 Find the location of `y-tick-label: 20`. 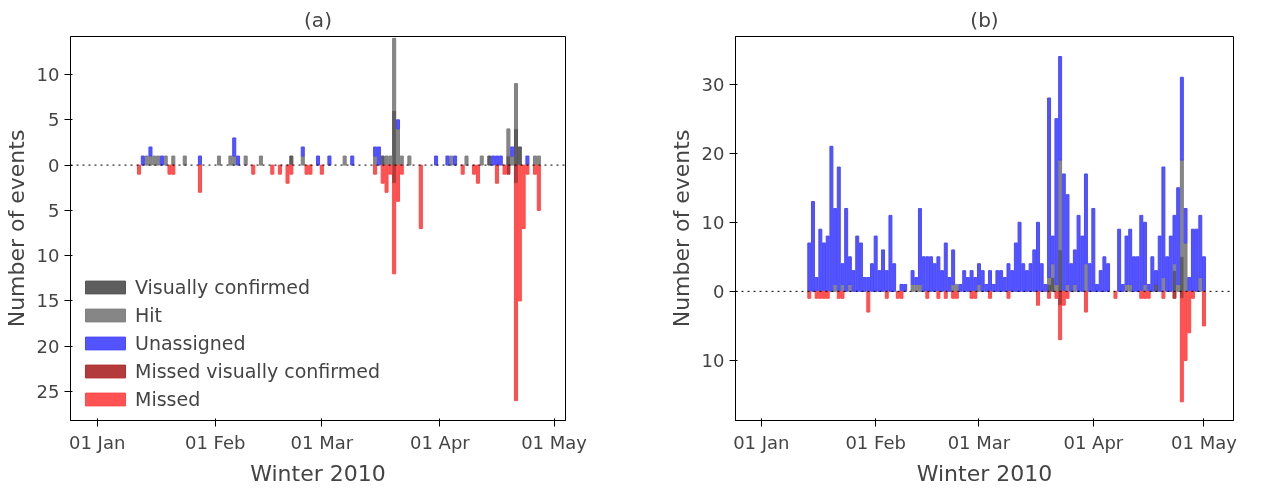

y-tick-label: 20 is located at coordinates (713, 153).